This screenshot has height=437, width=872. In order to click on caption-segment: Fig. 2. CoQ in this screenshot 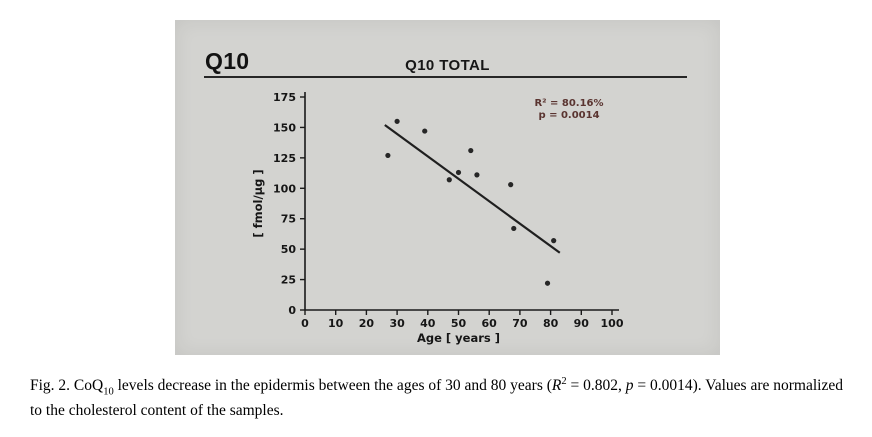, I will do `click(67, 386)`.